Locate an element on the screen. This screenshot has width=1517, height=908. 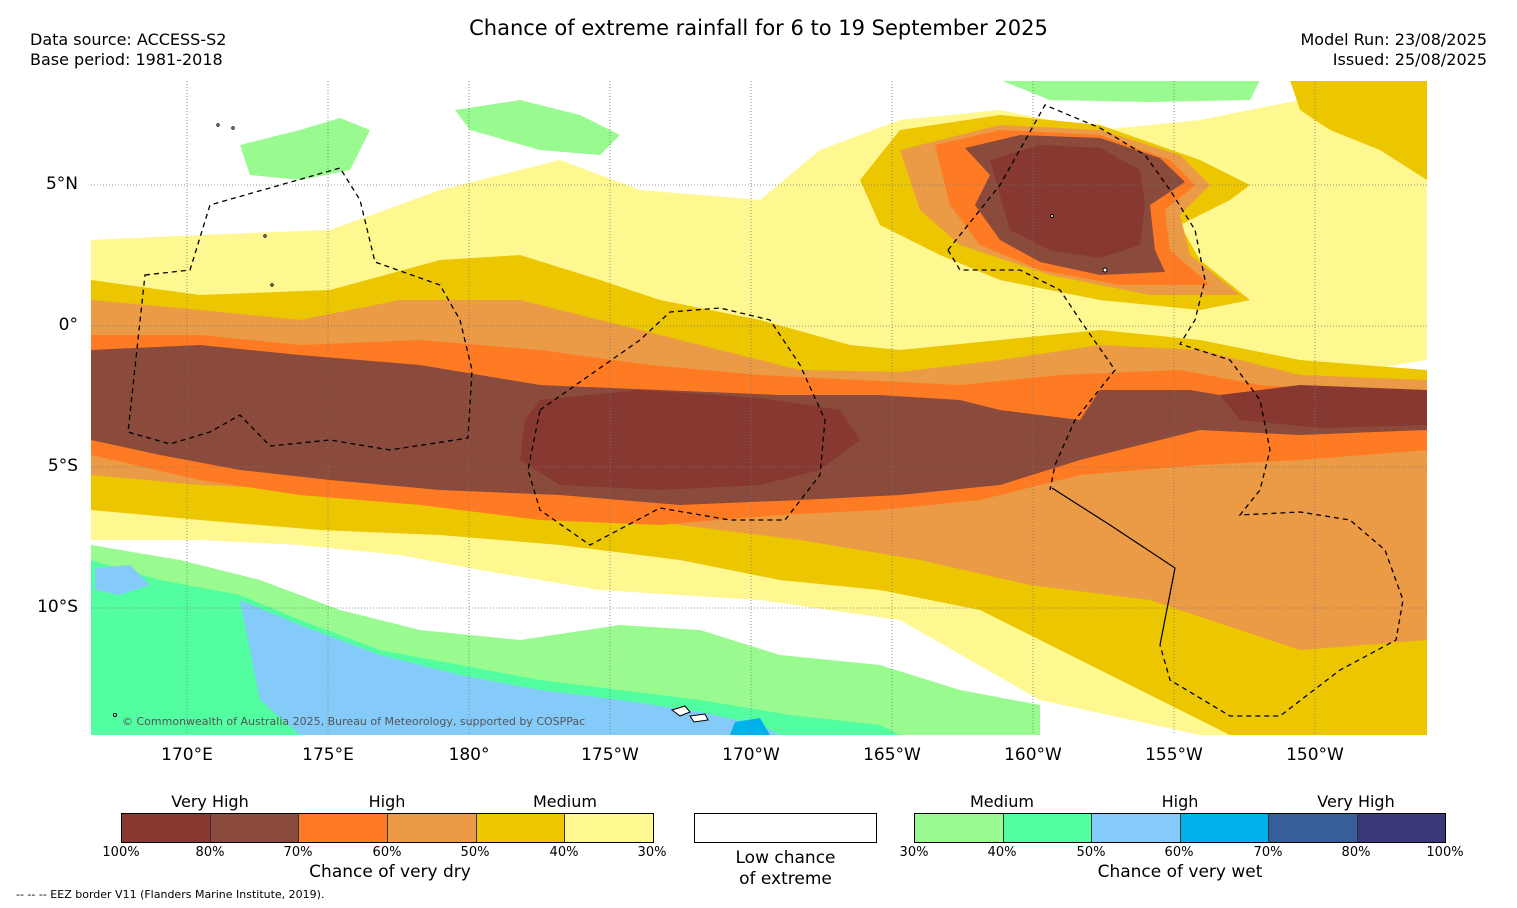
lat-label: 5°N is located at coordinates (61, 184).